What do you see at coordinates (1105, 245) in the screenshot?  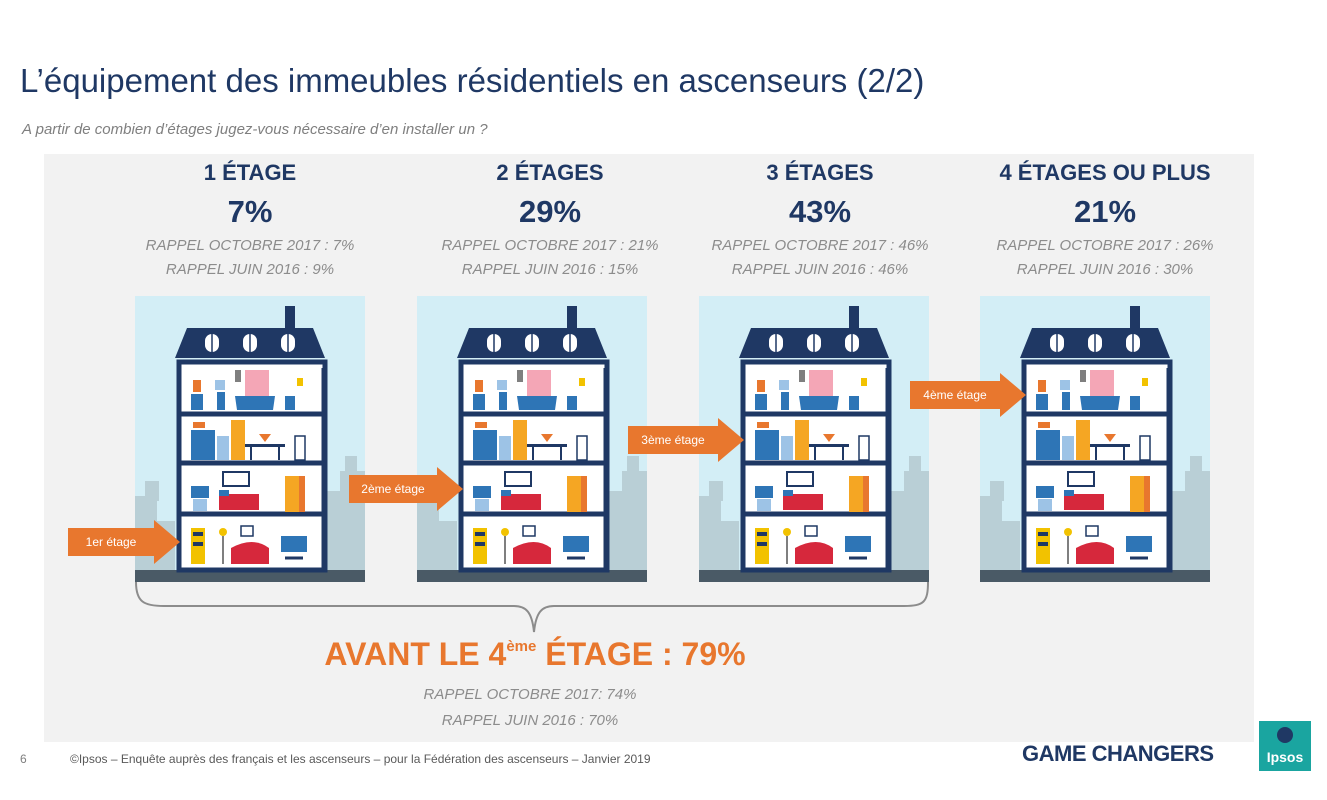 I see `rappel-octobre: RAPPEL OCTOBRE 2017 : 26%` at bounding box center [1105, 245].